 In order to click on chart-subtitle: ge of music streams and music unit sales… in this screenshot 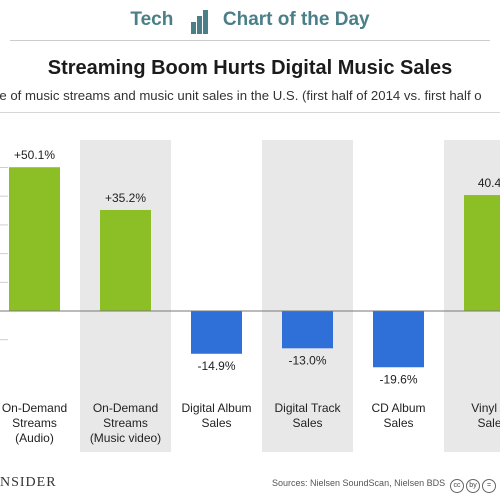, I will do `click(241, 95)`.